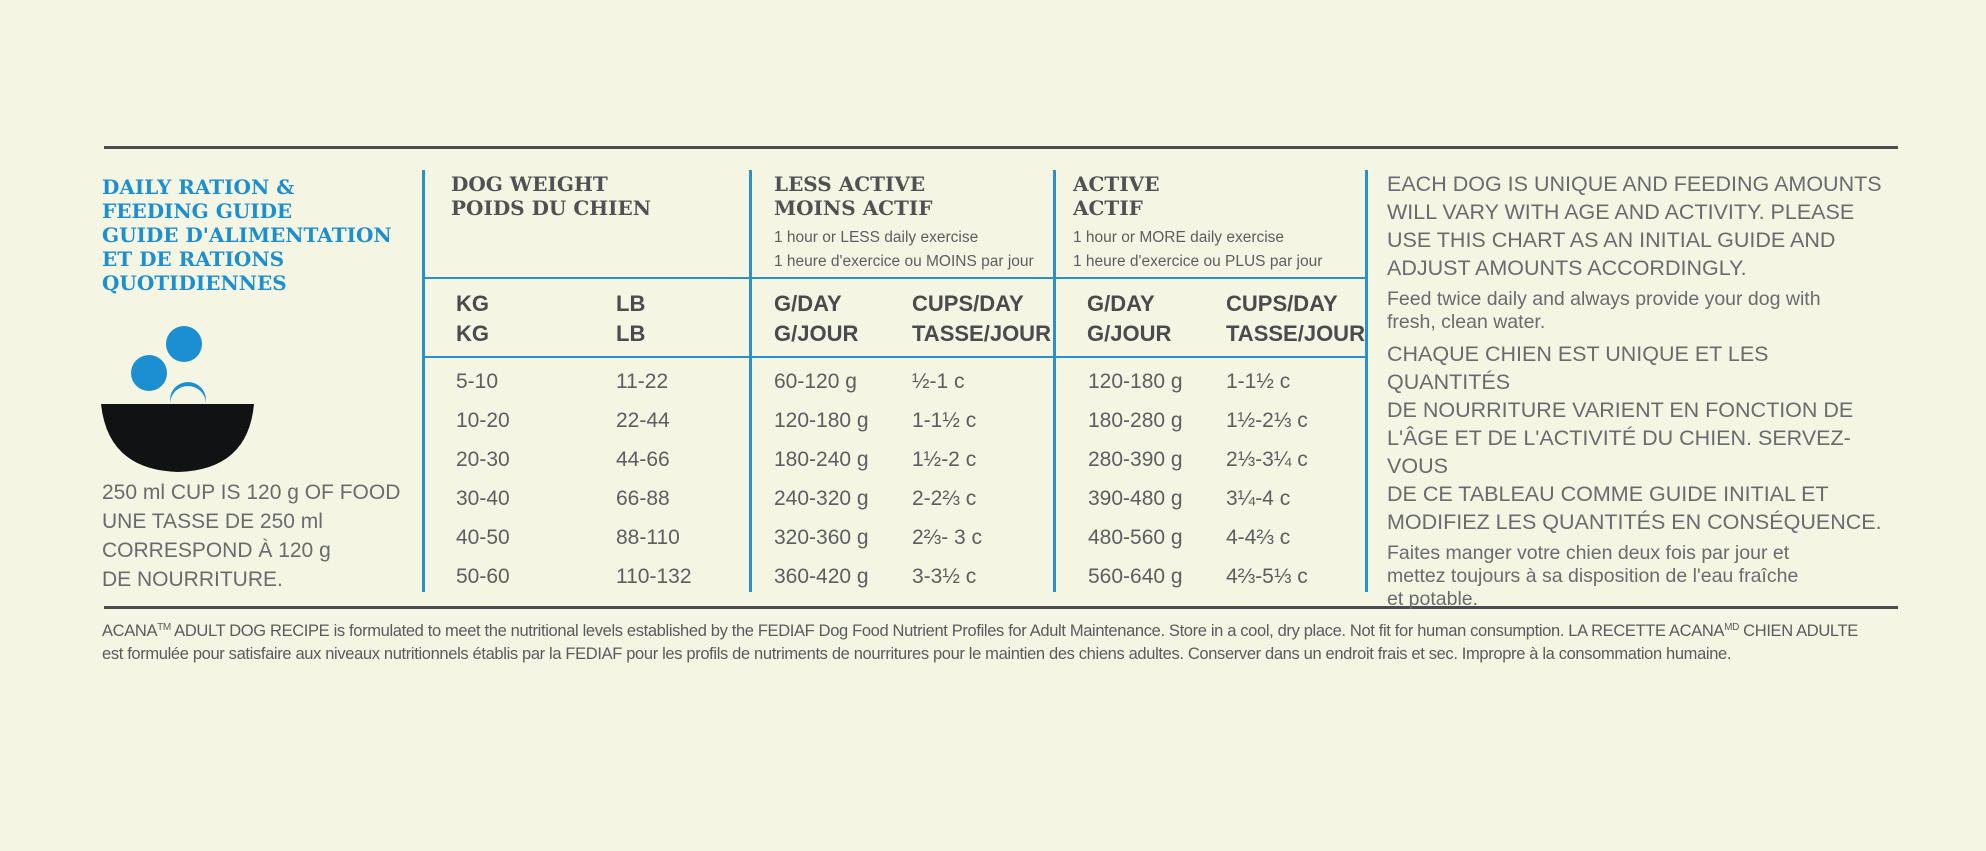 Image resolution: width=1986 pixels, height=851 pixels. I want to click on cup-note-line: UNE TASSE DE 250 ml, so click(212, 521).